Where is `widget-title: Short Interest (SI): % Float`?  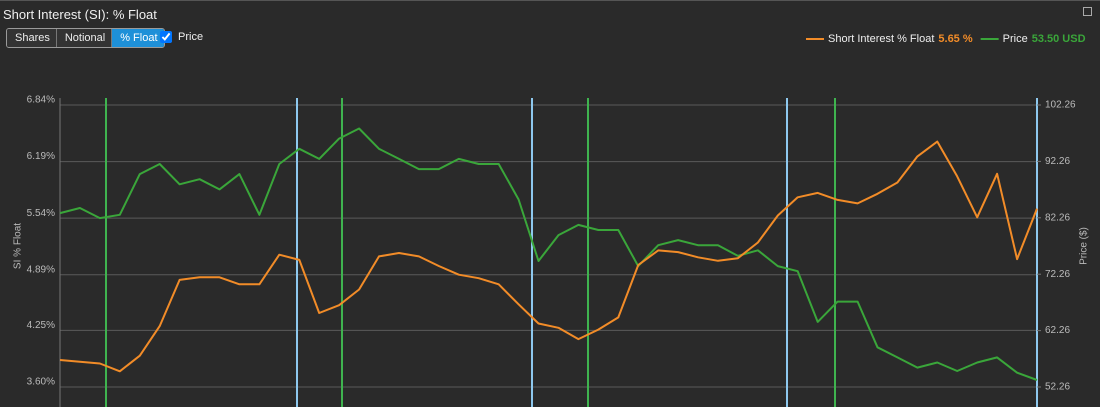
widget-title: Short Interest (SI): % Float is located at coordinates (80, 14).